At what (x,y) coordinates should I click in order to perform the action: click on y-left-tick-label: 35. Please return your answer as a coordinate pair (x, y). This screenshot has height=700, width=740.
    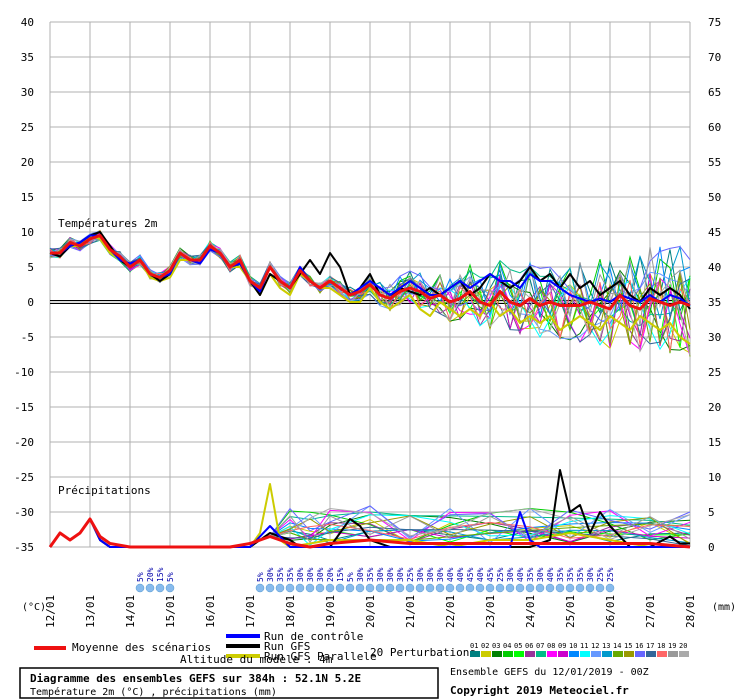
    Looking at the image, I should click on (27, 57).